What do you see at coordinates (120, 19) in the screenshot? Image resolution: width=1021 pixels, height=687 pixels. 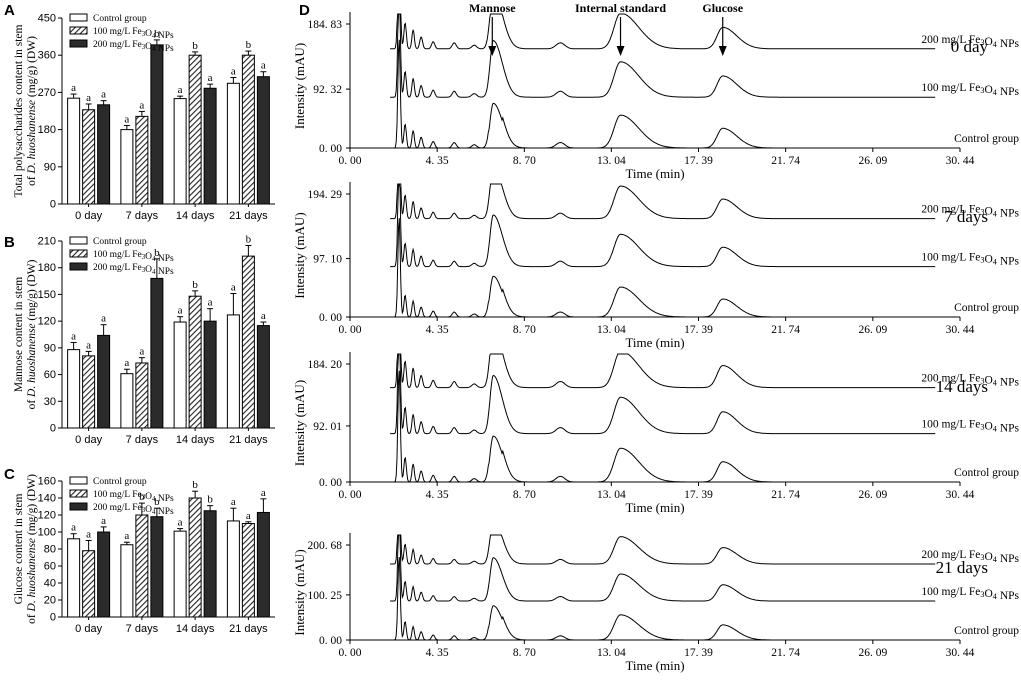 I see `legend-label: Control group` at bounding box center [120, 19].